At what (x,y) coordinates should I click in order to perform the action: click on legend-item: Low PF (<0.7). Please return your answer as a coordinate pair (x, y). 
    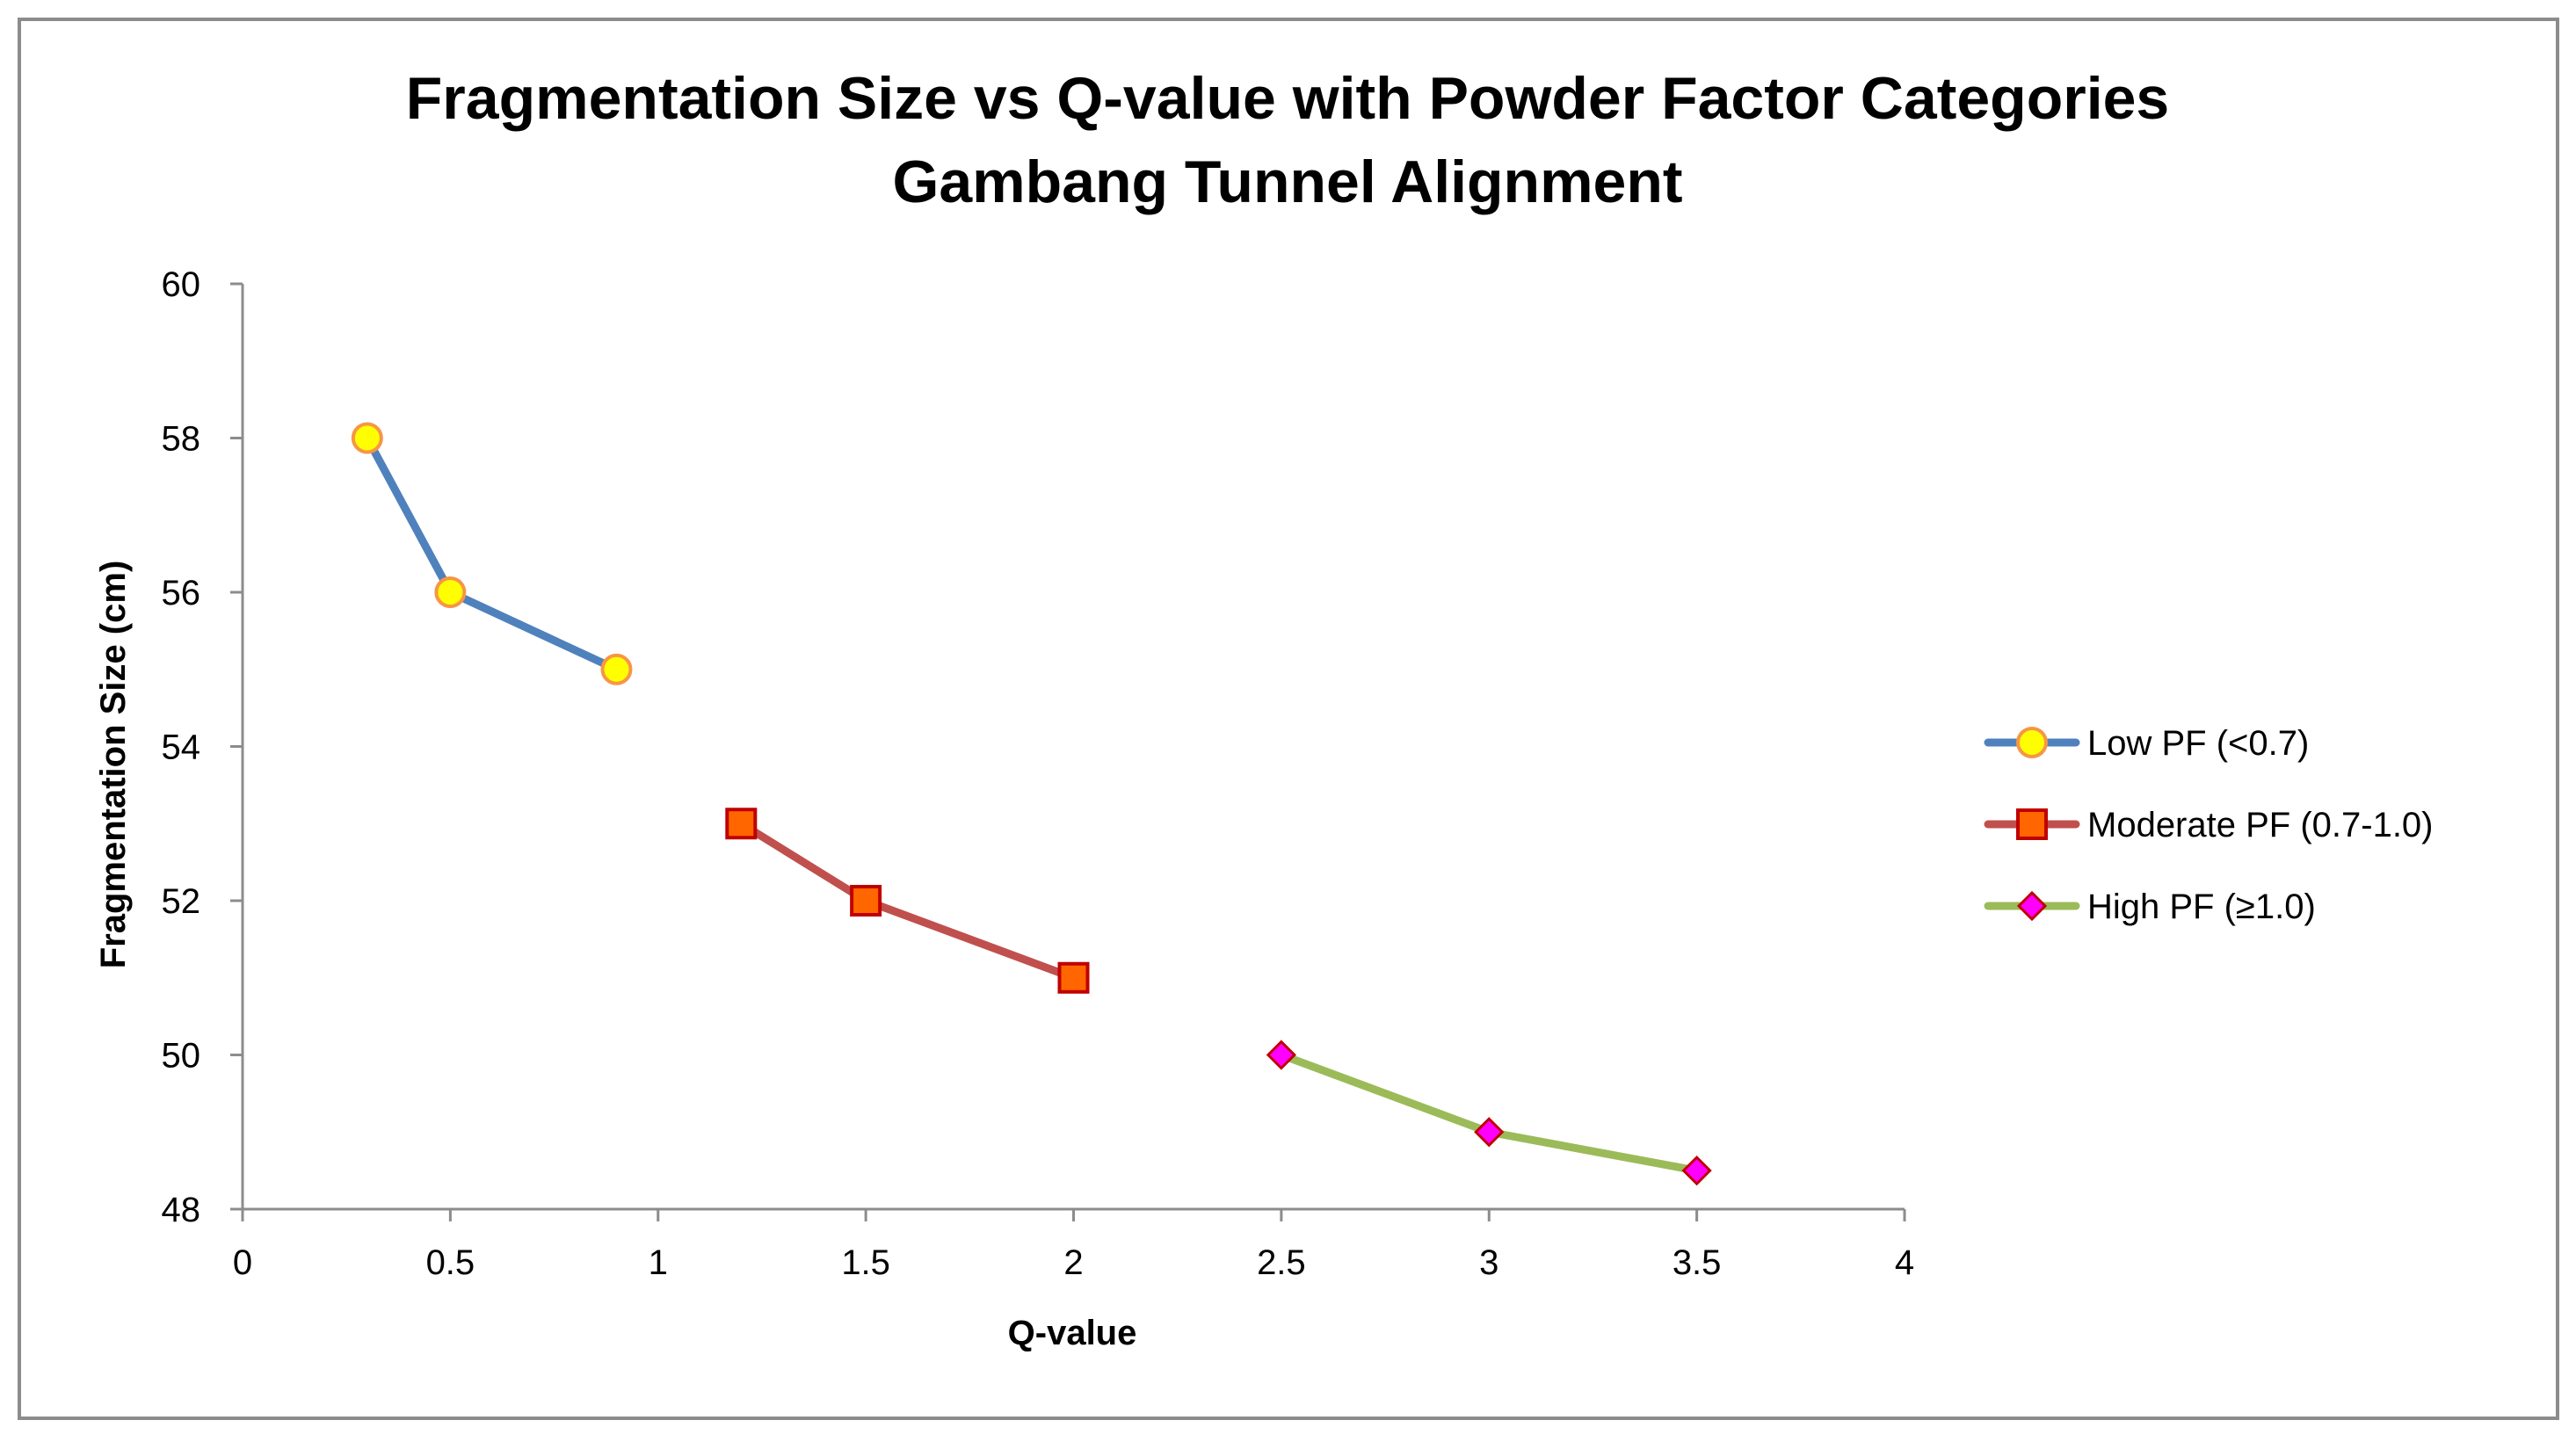
    Looking at the image, I should click on (2146, 743).